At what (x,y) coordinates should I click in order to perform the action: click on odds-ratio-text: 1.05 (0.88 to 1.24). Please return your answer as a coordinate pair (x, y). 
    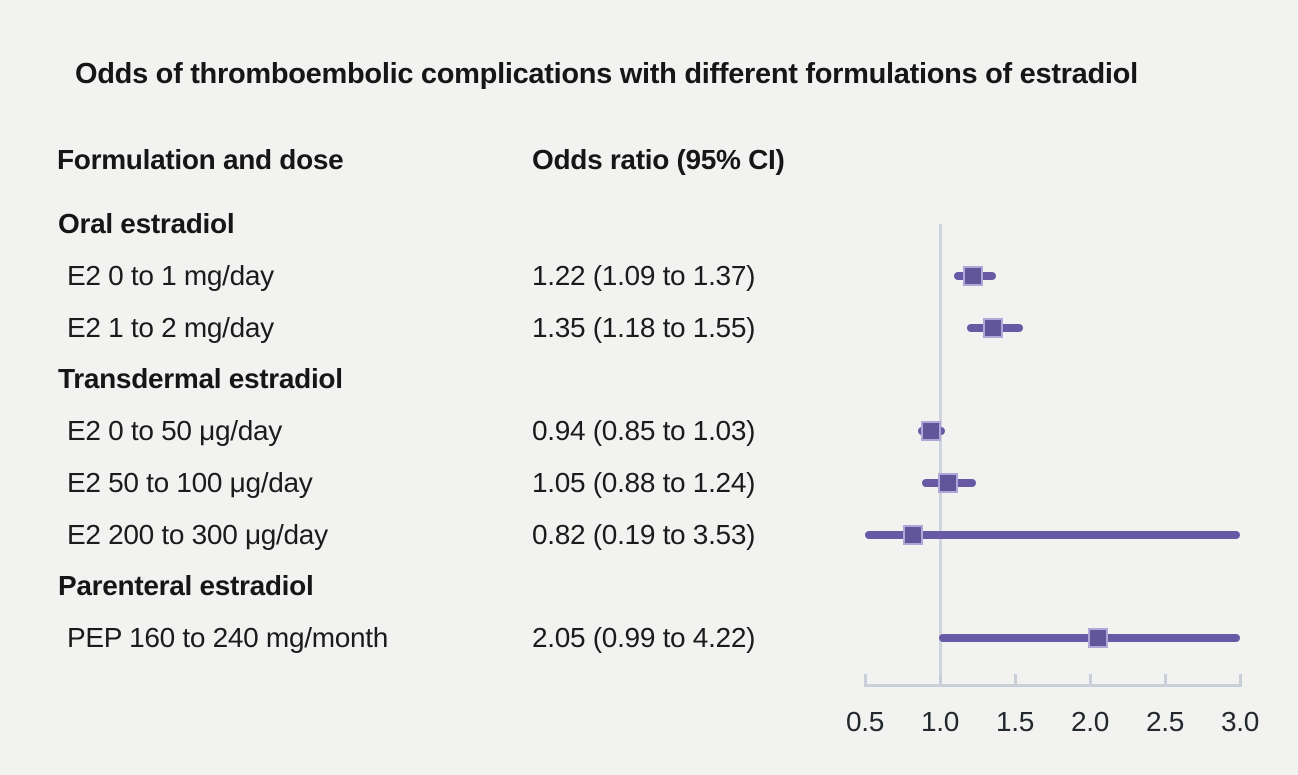
    Looking at the image, I should click on (644, 482).